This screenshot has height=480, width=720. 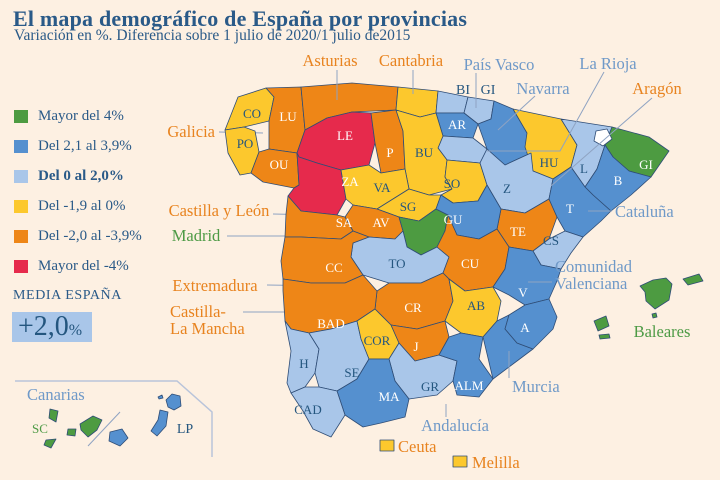 I want to click on canarias-province-divider, so click(x=104, y=429).